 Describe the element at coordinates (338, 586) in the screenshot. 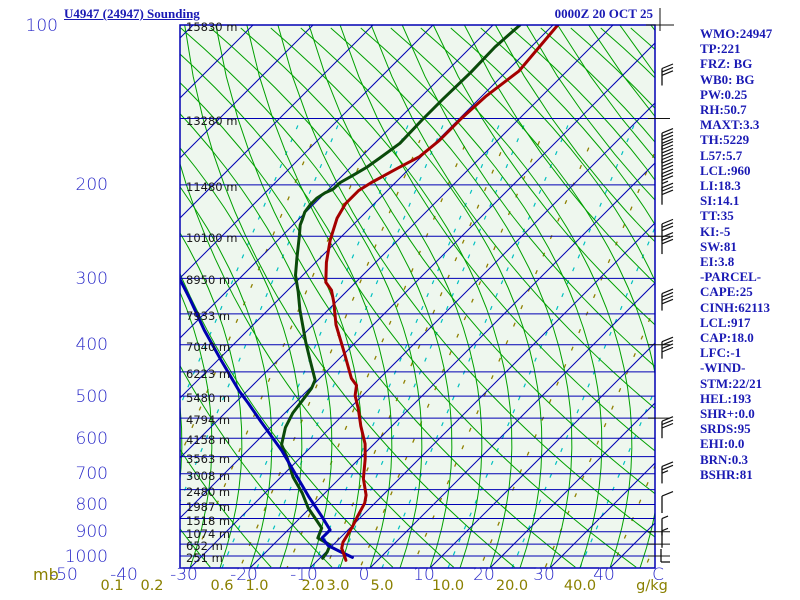

I see `mixing-ratio-tick-label: 3.0` at that location.